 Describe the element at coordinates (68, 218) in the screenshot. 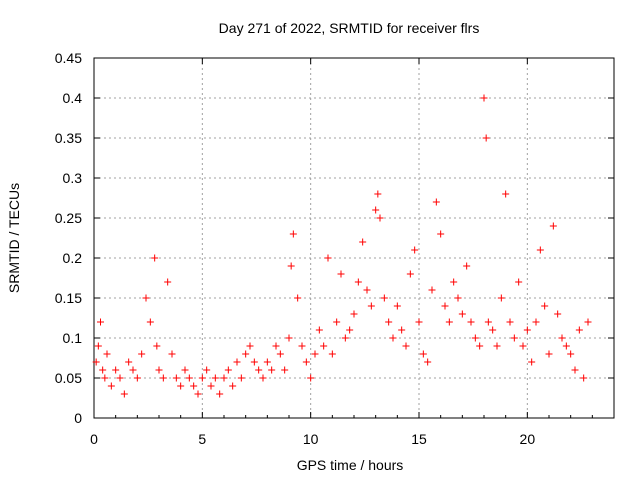

I see `y-tick-label: 0.25` at that location.